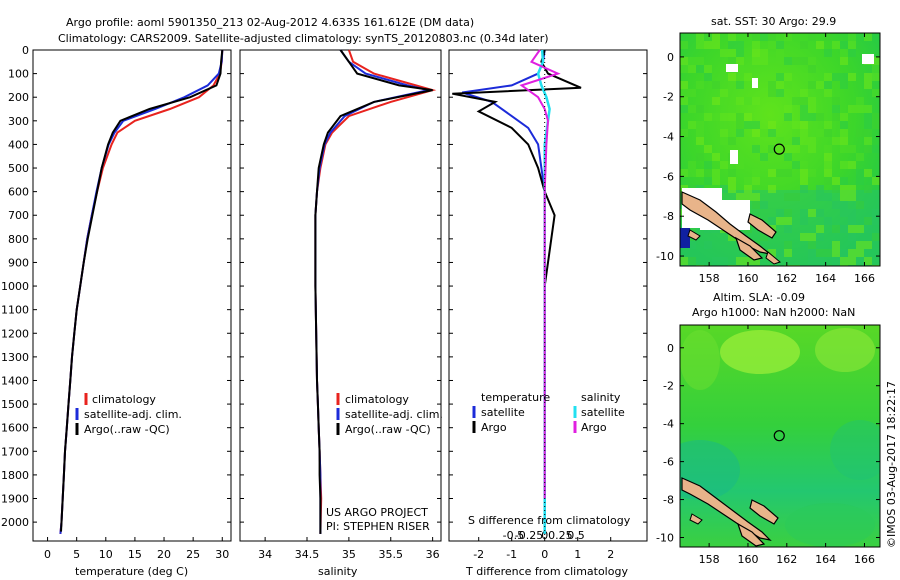 This screenshot has height=580, width=900. I want to click on s-tick-label: 0.5, so click(576, 535).